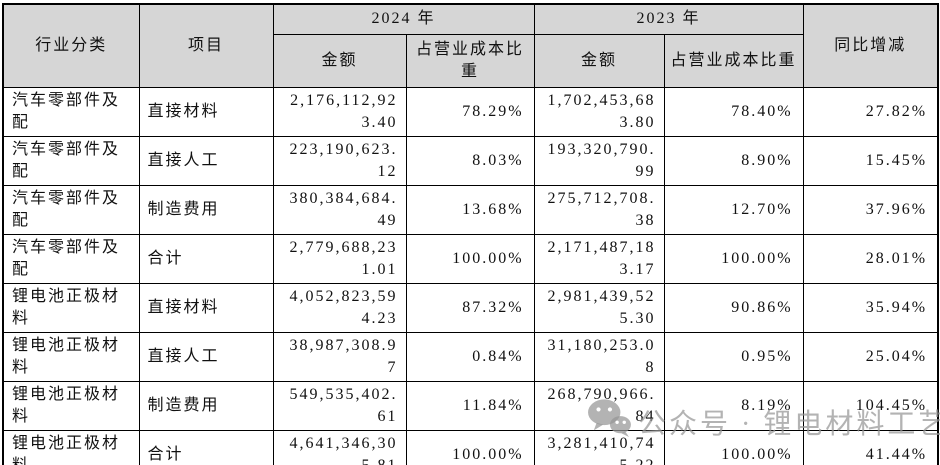  I want to click on header-cost-ratio-2023: 占营业成本比重, so click(733, 60).